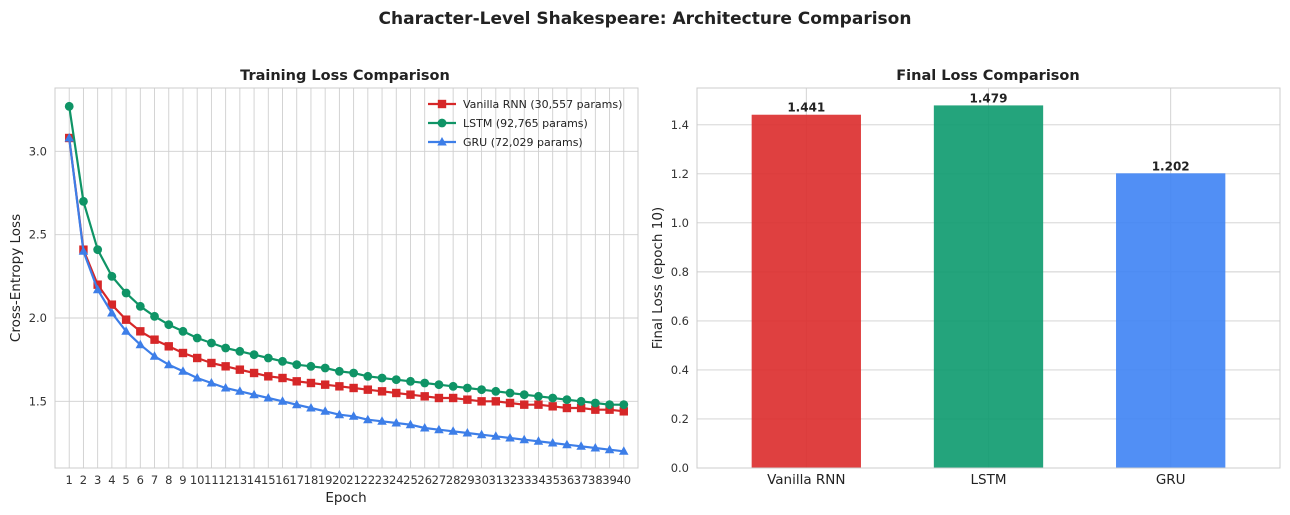 The width and height of the screenshot is (1290, 515). I want to click on line-chart-x-tick-label: 1, so click(69, 480).